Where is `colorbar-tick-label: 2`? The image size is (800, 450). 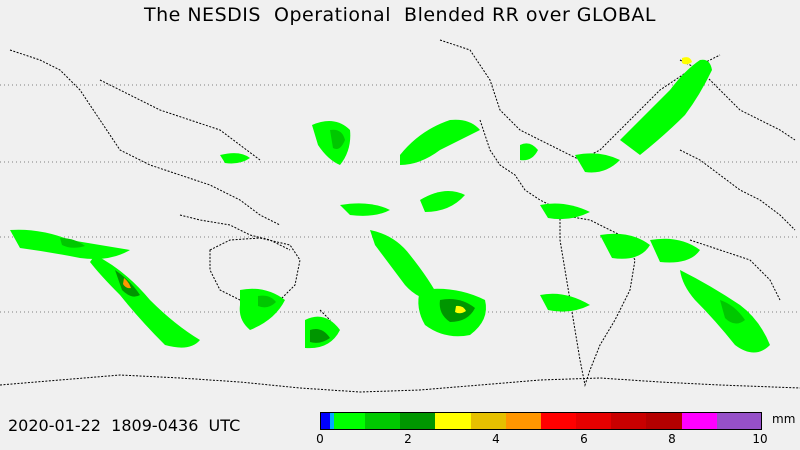
colorbar-tick-label: 2 is located at coordinates (408, 439).